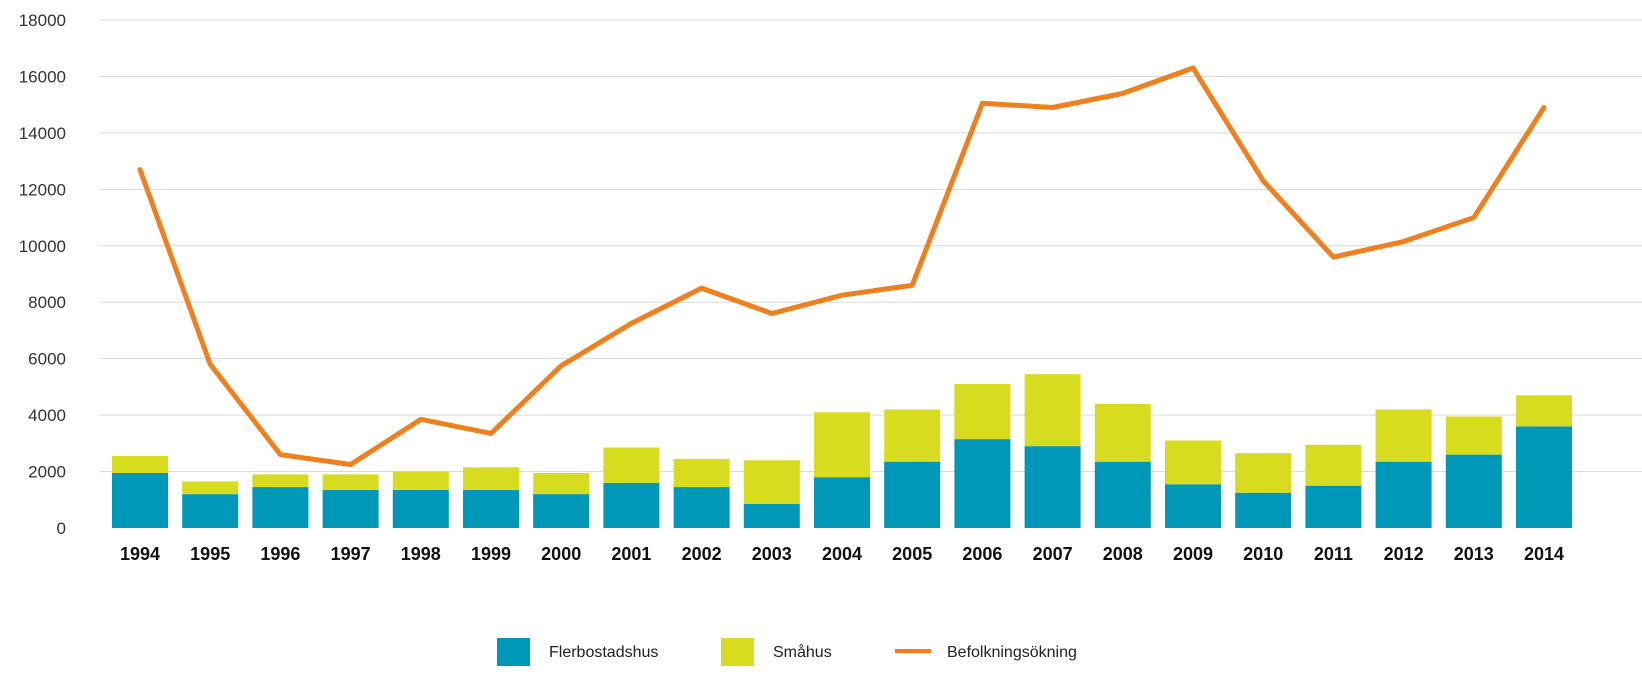  I want to click on x-tick-label: 2011, so click(1333, 554).